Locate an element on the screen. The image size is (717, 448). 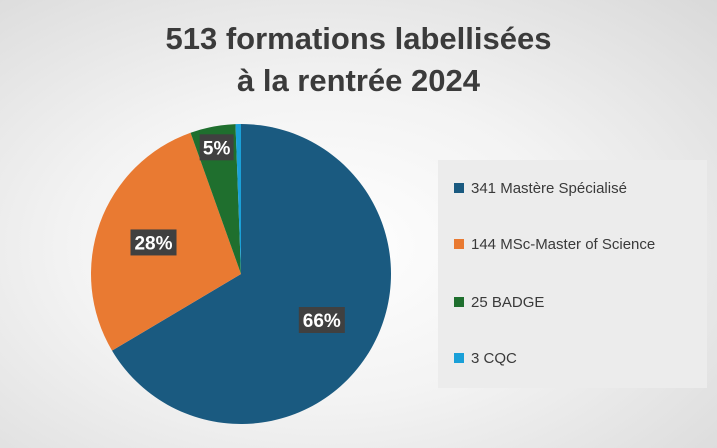
data-label-box-mastere-specialise is located at coordinates (321, 320).